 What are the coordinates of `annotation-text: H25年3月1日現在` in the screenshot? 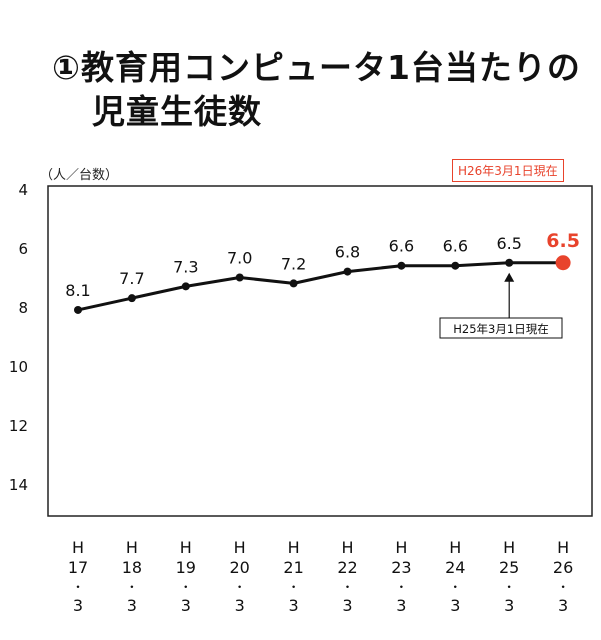 It's located at (500, 329).